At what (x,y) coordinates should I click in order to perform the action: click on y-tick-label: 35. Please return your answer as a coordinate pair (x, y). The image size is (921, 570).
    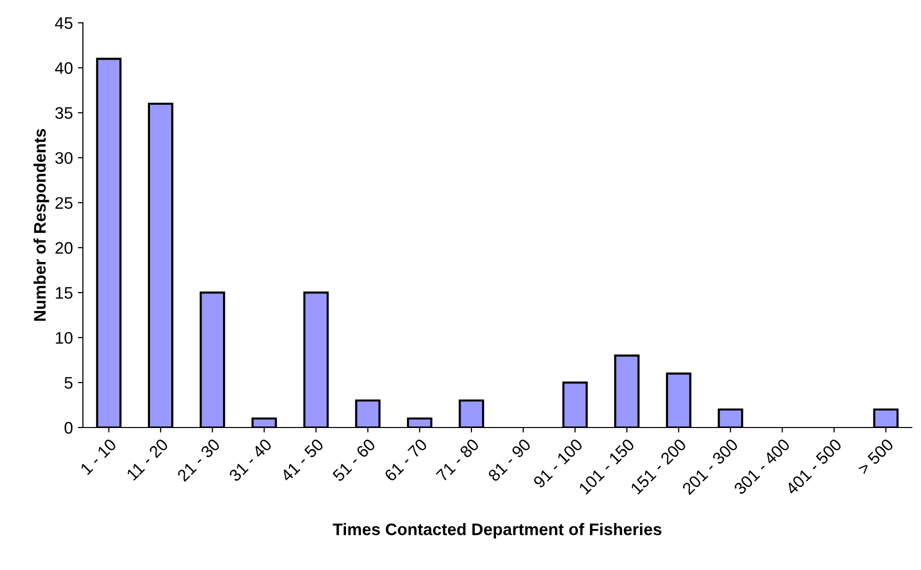
    Looking at the image, I should click on (63, 113).